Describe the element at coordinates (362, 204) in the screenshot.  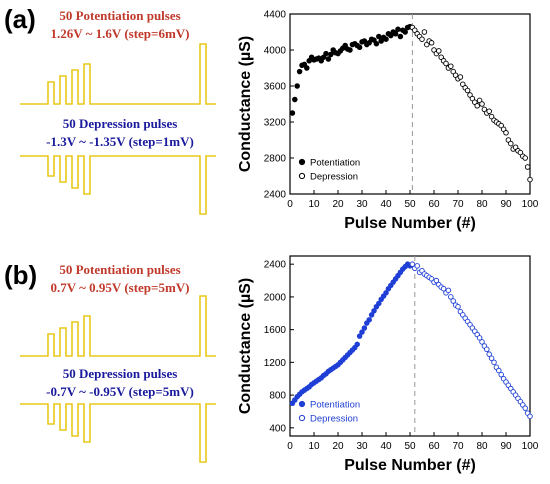
I see `x-tick-label: 30` at that location.